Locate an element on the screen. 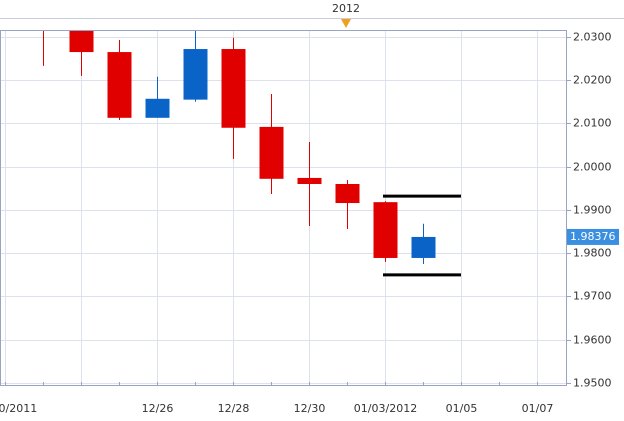 The image size is (624, 421). x-tick-label: 01/07 is located at coordinates (538, 408).